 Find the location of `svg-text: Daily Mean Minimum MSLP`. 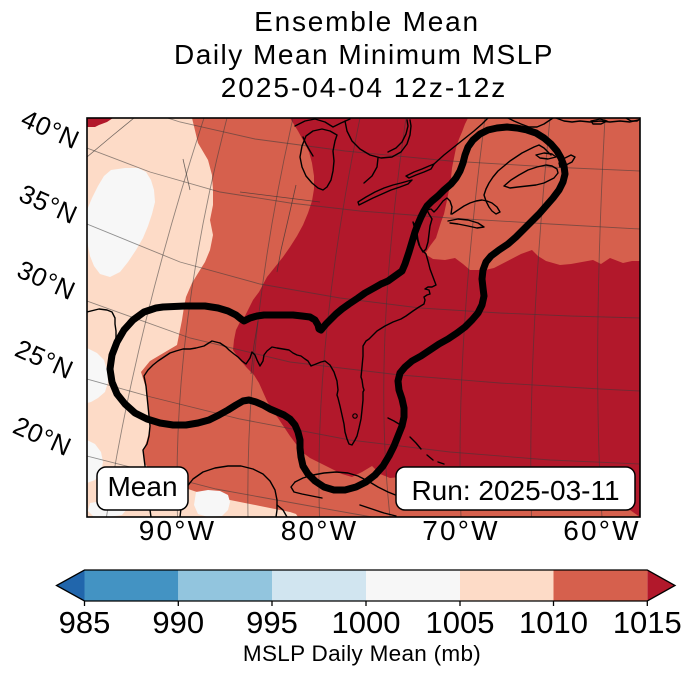

svg-text: Daily Mean Minimum MSLP is located at coordinates (364, 54).